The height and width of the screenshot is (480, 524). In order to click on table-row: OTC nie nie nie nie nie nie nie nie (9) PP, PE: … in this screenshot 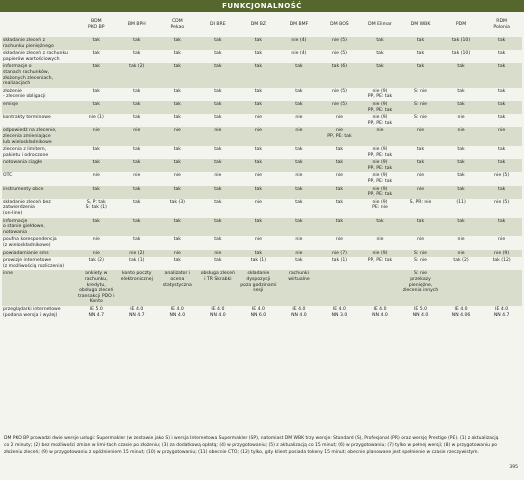, I will do `click(262, 179)`.